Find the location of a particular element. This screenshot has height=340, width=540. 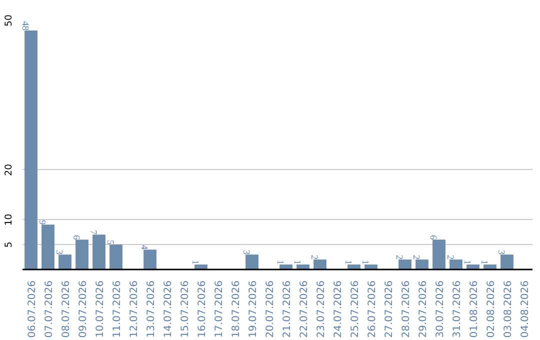

x-tick-label: 14.07.2026 is located at coordinates (168, 309).